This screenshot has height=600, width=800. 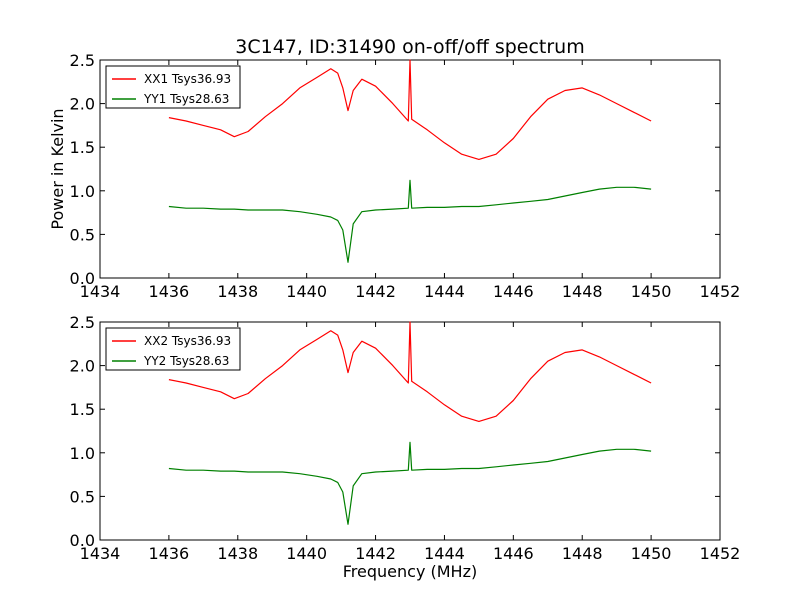 What do you see at coordinates (409, 47) in the screenshot?
I see `chart-title: 3C147, ID:31490 on-off/off spectrum` at bounding box center [409, 47].